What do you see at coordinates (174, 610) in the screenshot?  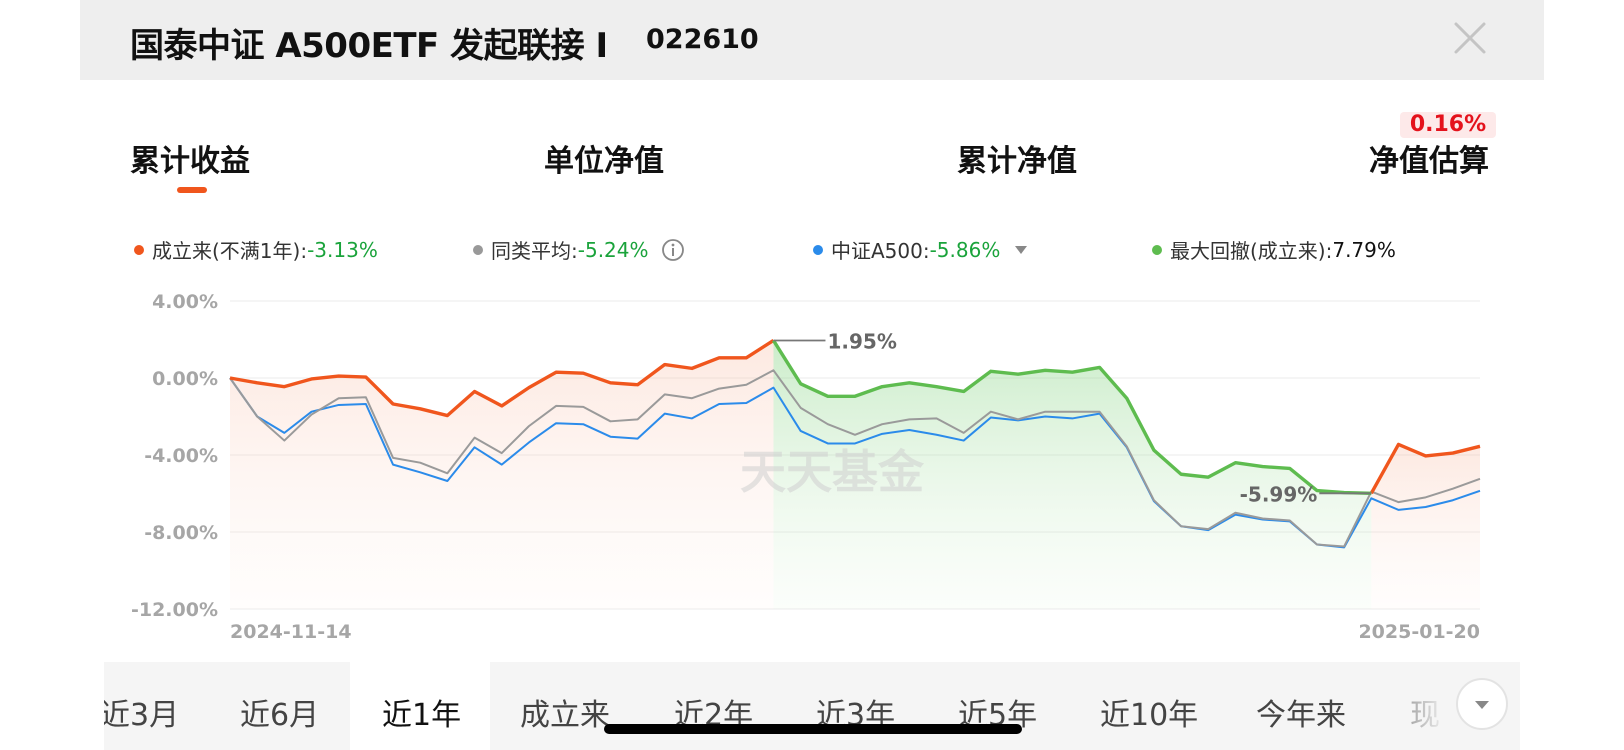 I see `y-tick-label: -12.00%` at bounding box center [174, 610].